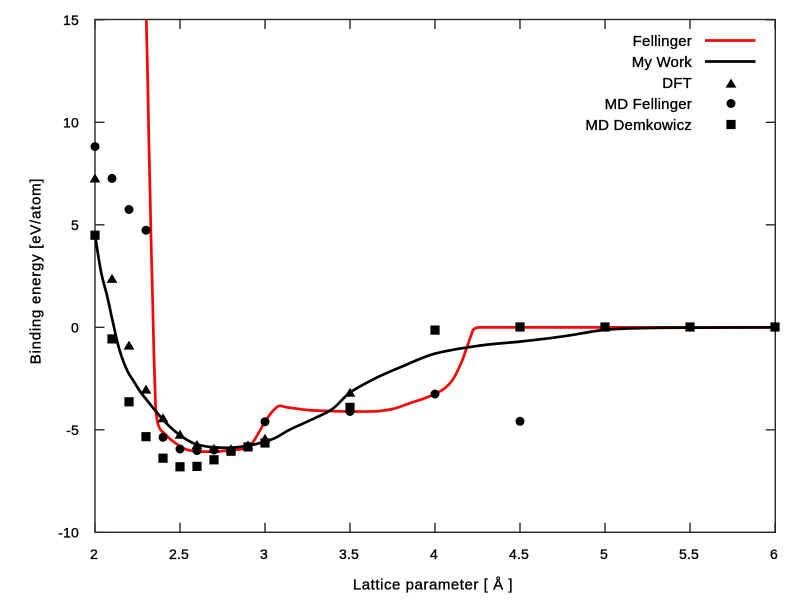 Image resolution: width=800 pixels, height=600 pixels. Describe the element at coordinates (519, 554) in the screenshot. I see `svg-text: 4.5` at that location.